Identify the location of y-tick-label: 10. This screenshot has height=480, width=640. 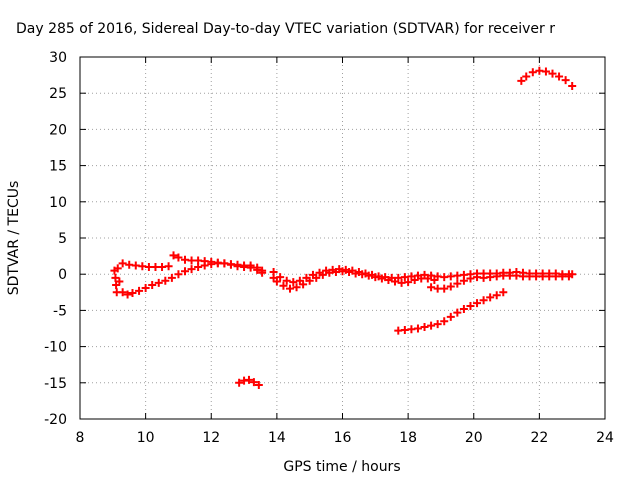
(58, 203).